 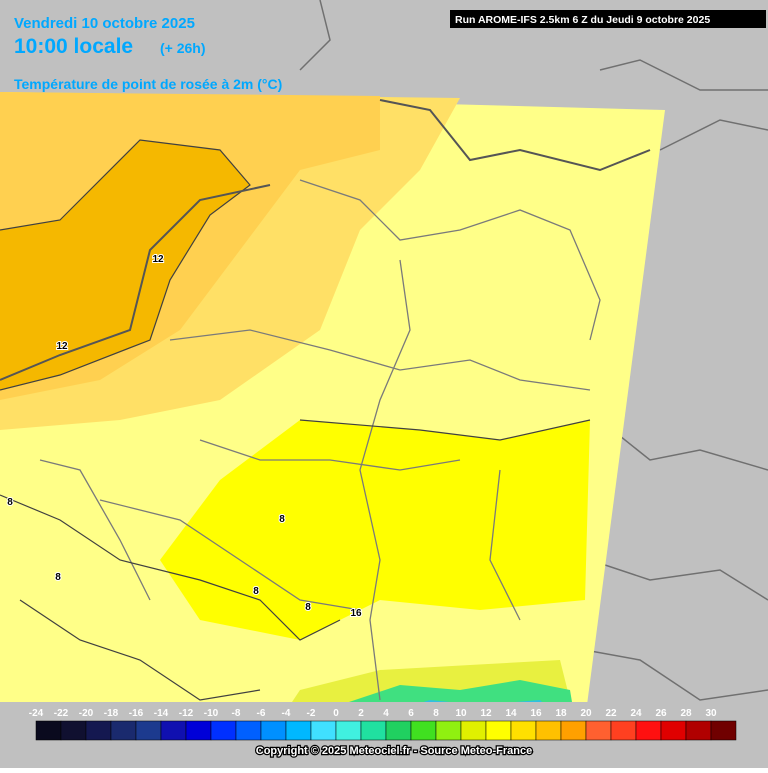 What do you see at coordinates (36, 713) in the screenshot?
I see `legend-label: -24` at bounding box center [36, 713].